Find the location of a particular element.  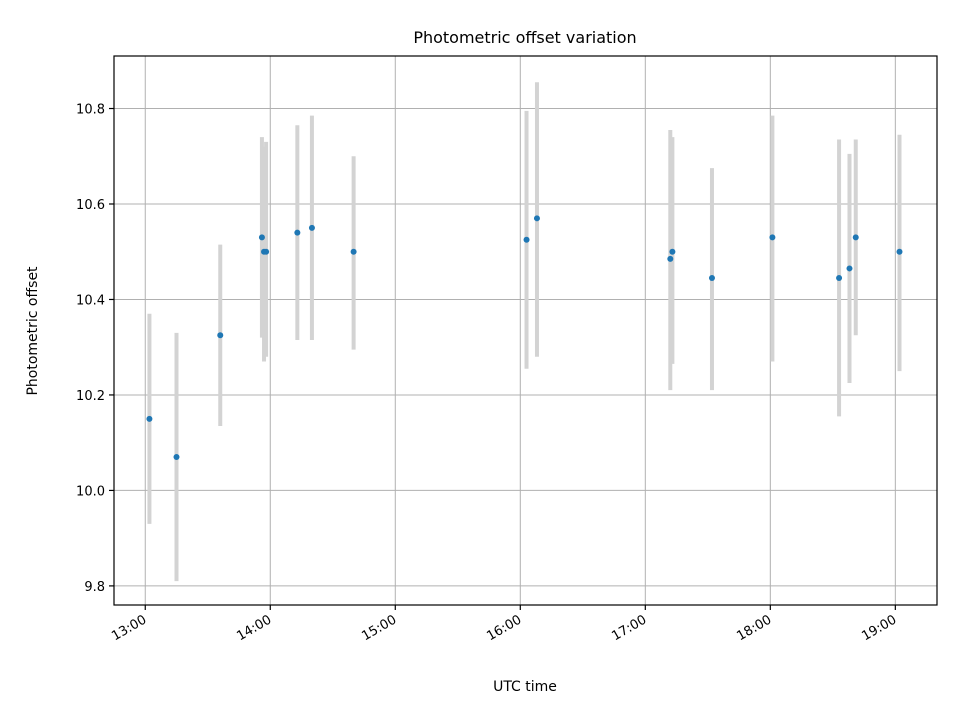

x-axis-label: UTC time is located at coordinates (525, 687).